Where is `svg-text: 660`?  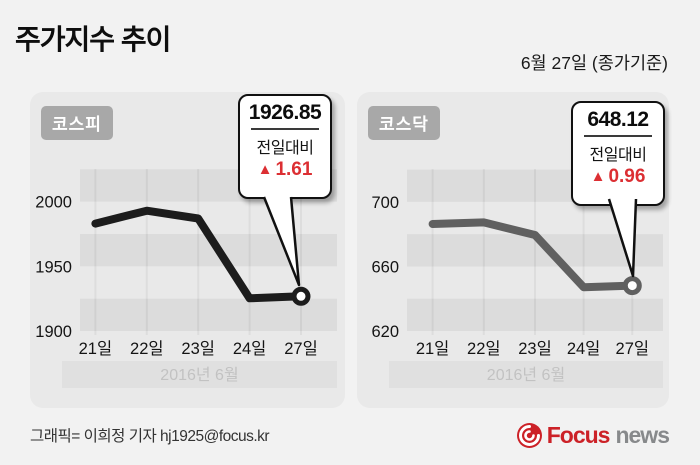
svg-text: 660 is located at coordinates (385, 267).